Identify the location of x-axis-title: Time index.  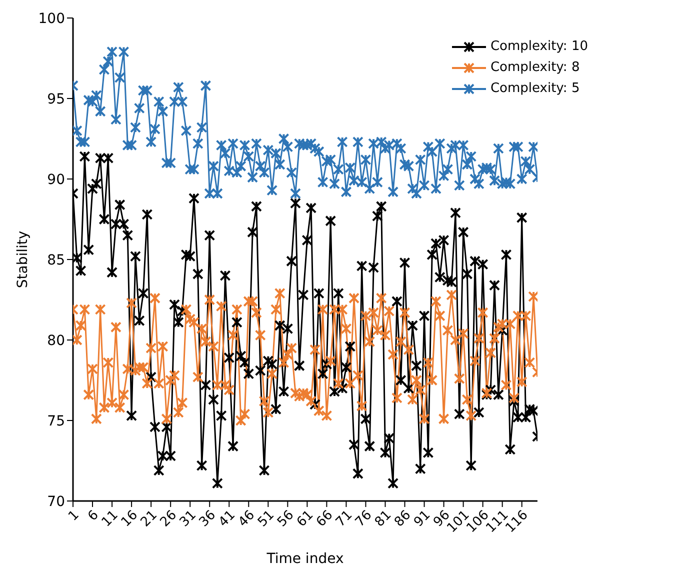
(305, 559).